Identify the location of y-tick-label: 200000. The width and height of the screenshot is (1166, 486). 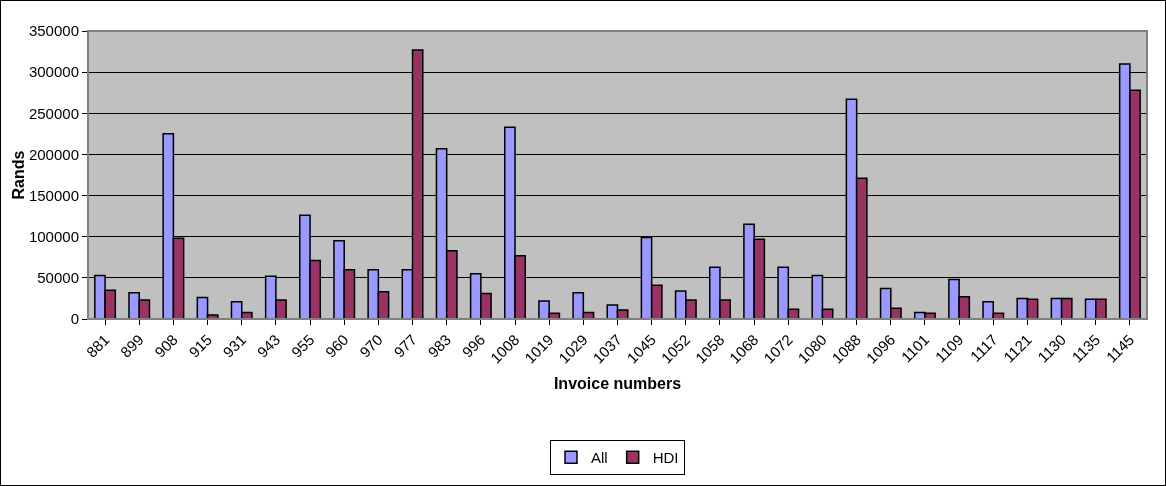
(53, 154).